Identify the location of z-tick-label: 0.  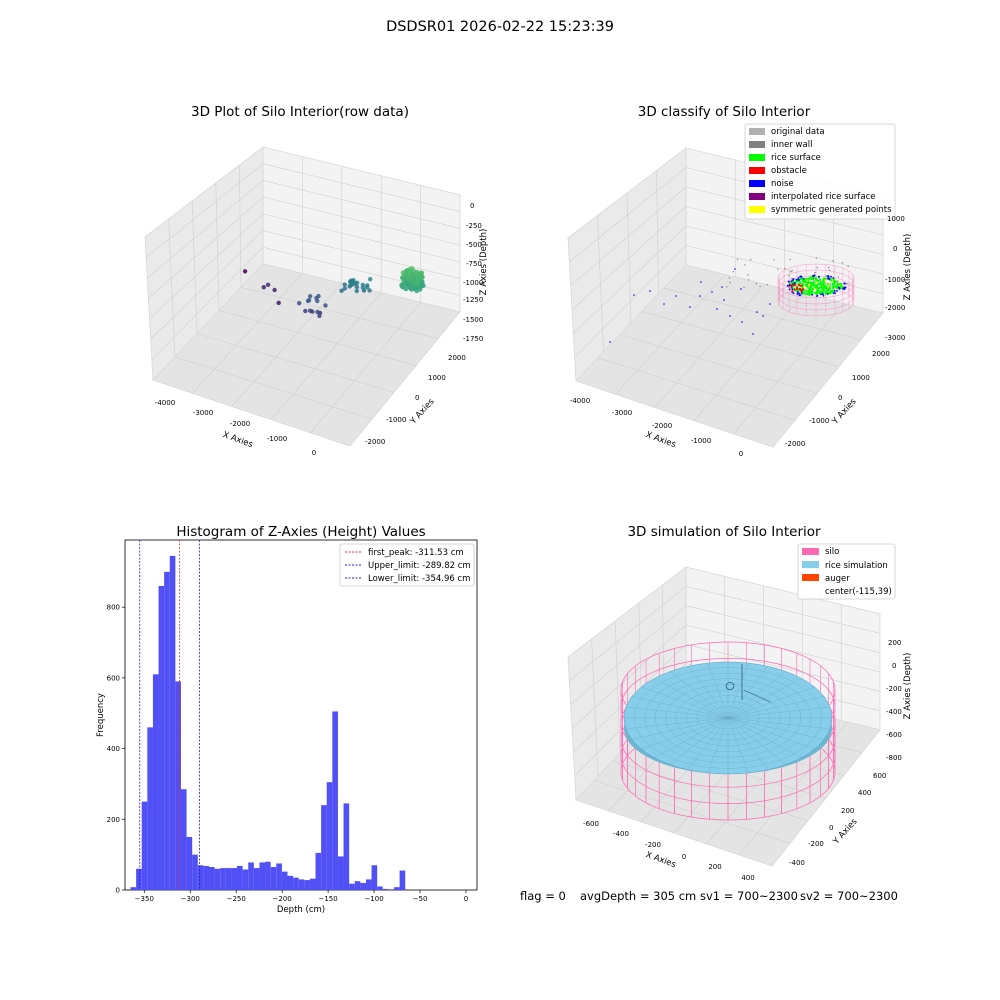
(895, 249).